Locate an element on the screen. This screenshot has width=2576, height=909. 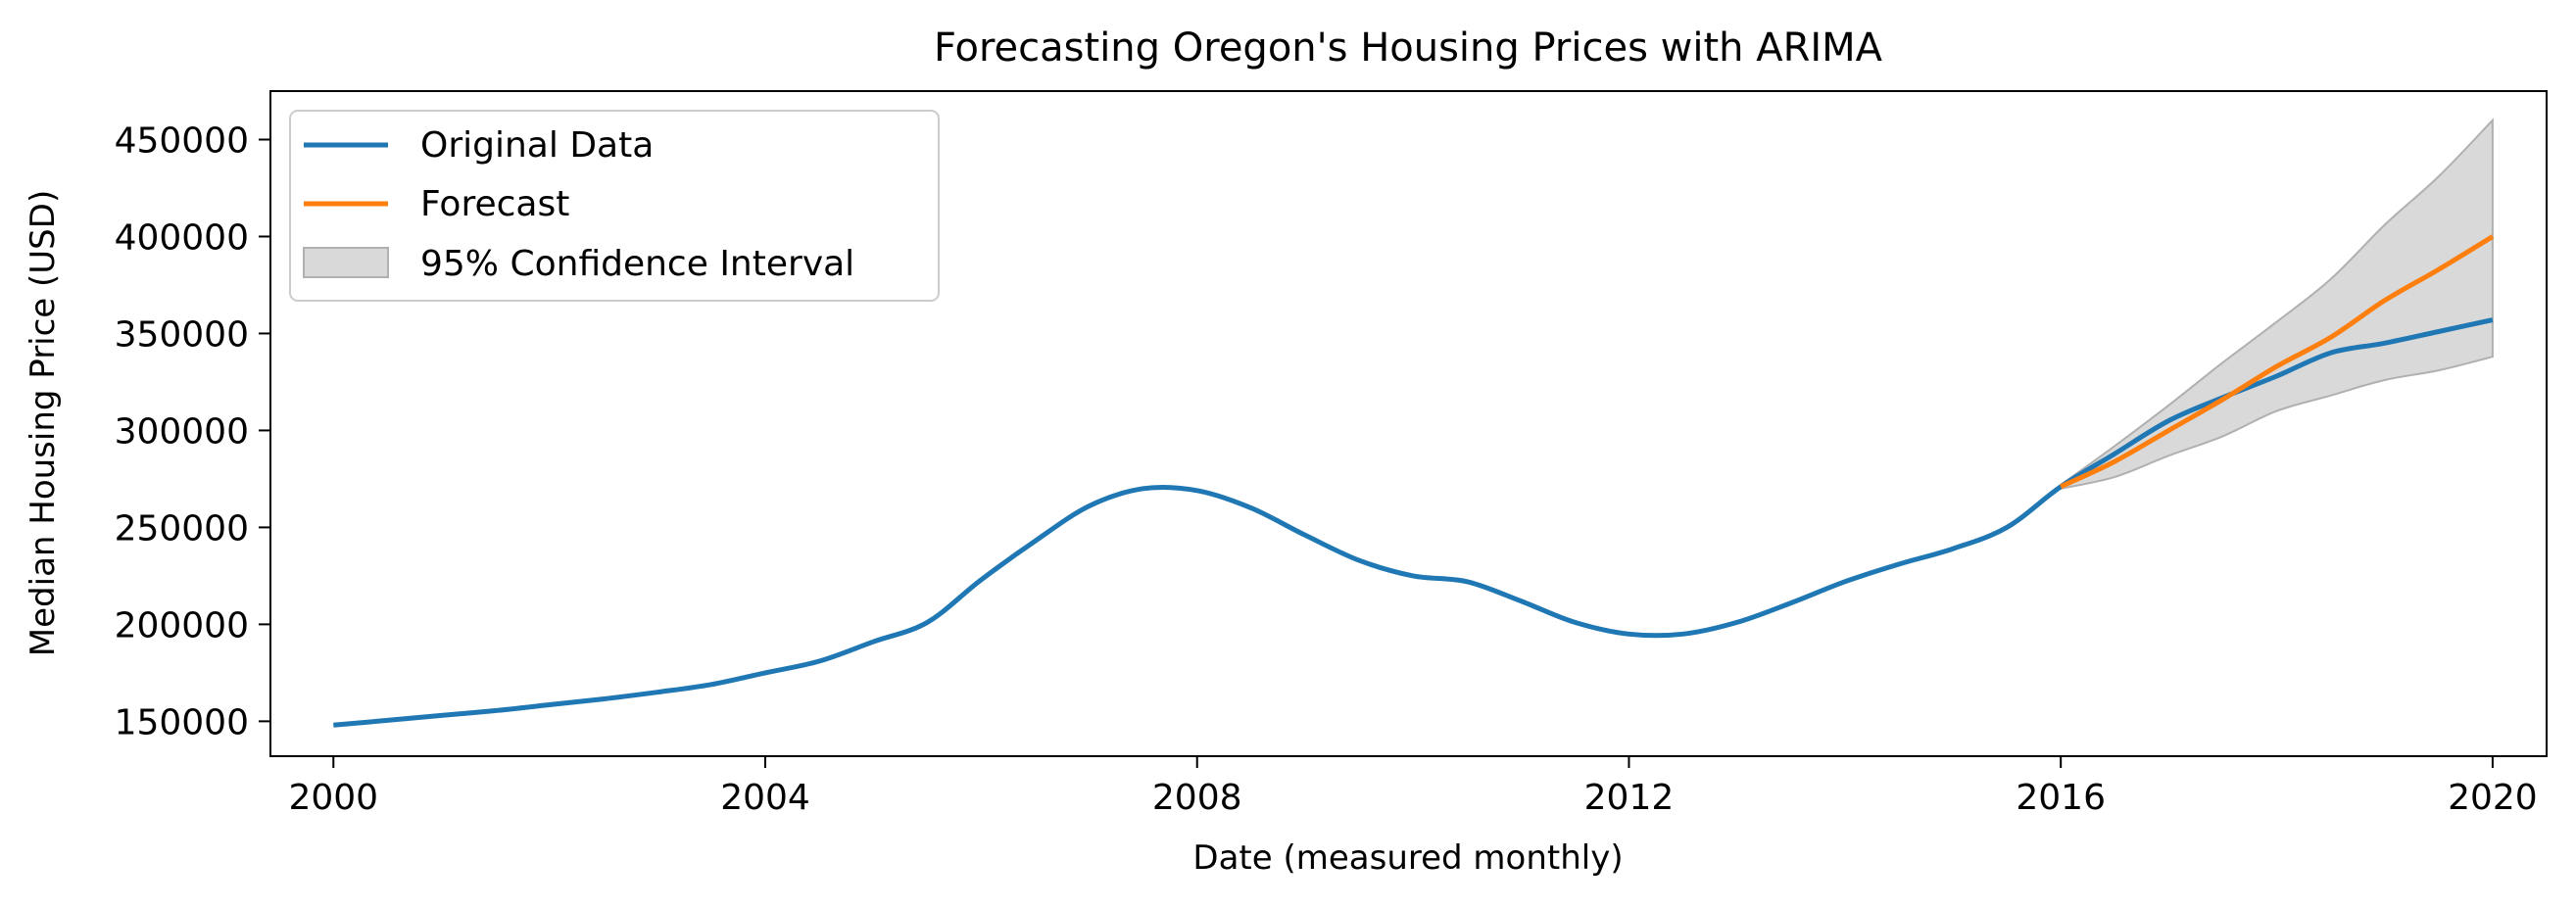
confidence-band-layer is located at coordinates (2277, 304).